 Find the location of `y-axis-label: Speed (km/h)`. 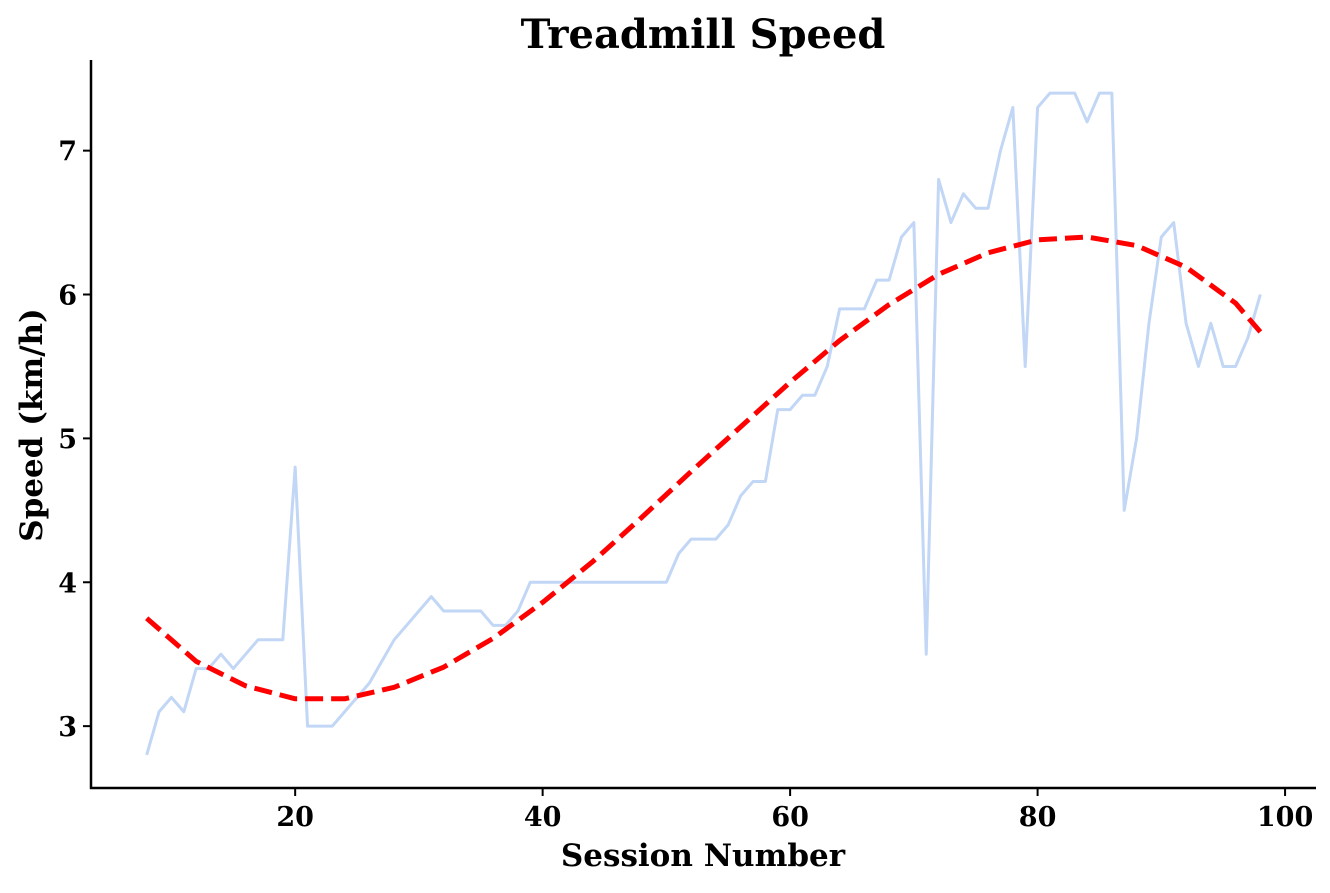

y-axis-label: Speed (km/h) is located at coordinates (32, 424).